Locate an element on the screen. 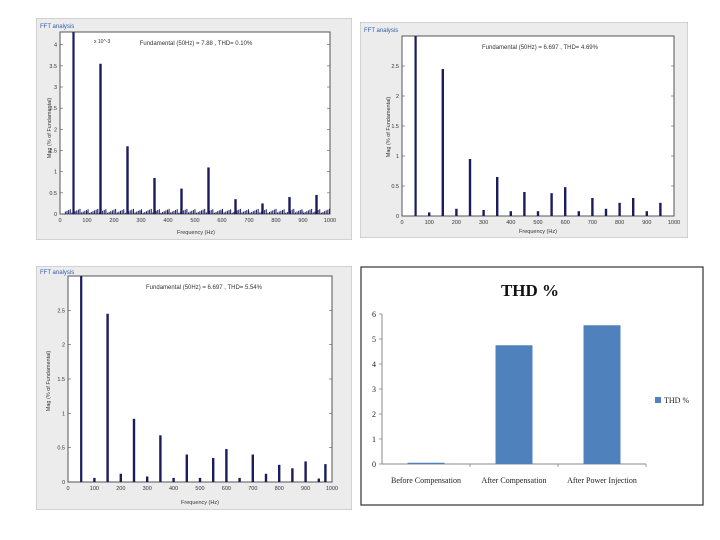 The height and width of the screenshot is (540, 720). fft-x-label: Frequency (Hz) is located at coordinates (196, 233).